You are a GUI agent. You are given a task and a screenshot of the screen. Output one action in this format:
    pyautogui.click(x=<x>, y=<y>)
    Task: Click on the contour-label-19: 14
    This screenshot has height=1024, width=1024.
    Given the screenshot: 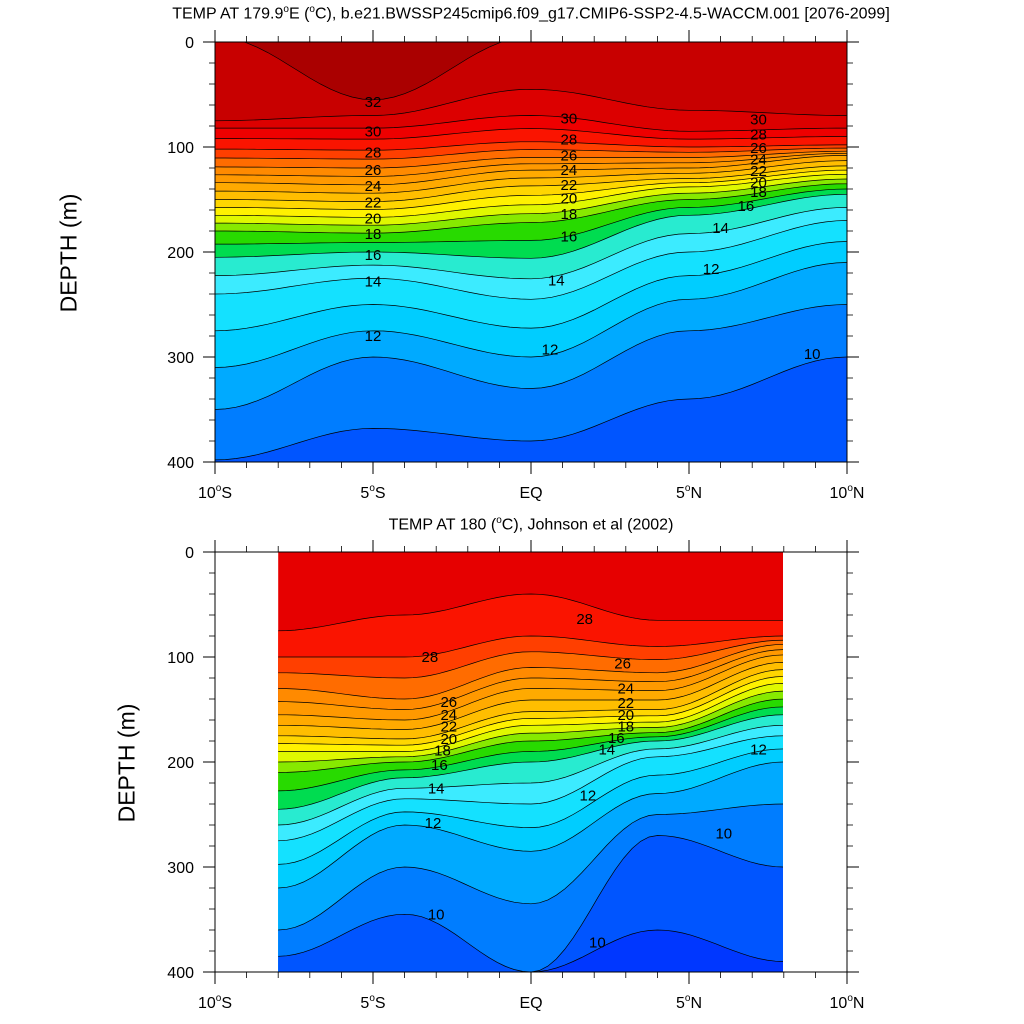 What is the action you would take?
    pyautogui.click(x=556, y=280)
    